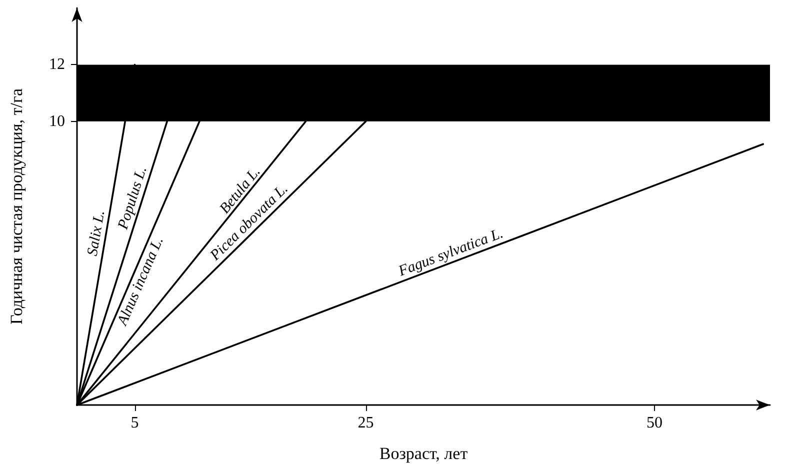 The image size is (789, 475). What do you see at coordinates (140, 281) in the screenshot?
I see `text: Alnus incana L.` at bounding box center [140, 281].